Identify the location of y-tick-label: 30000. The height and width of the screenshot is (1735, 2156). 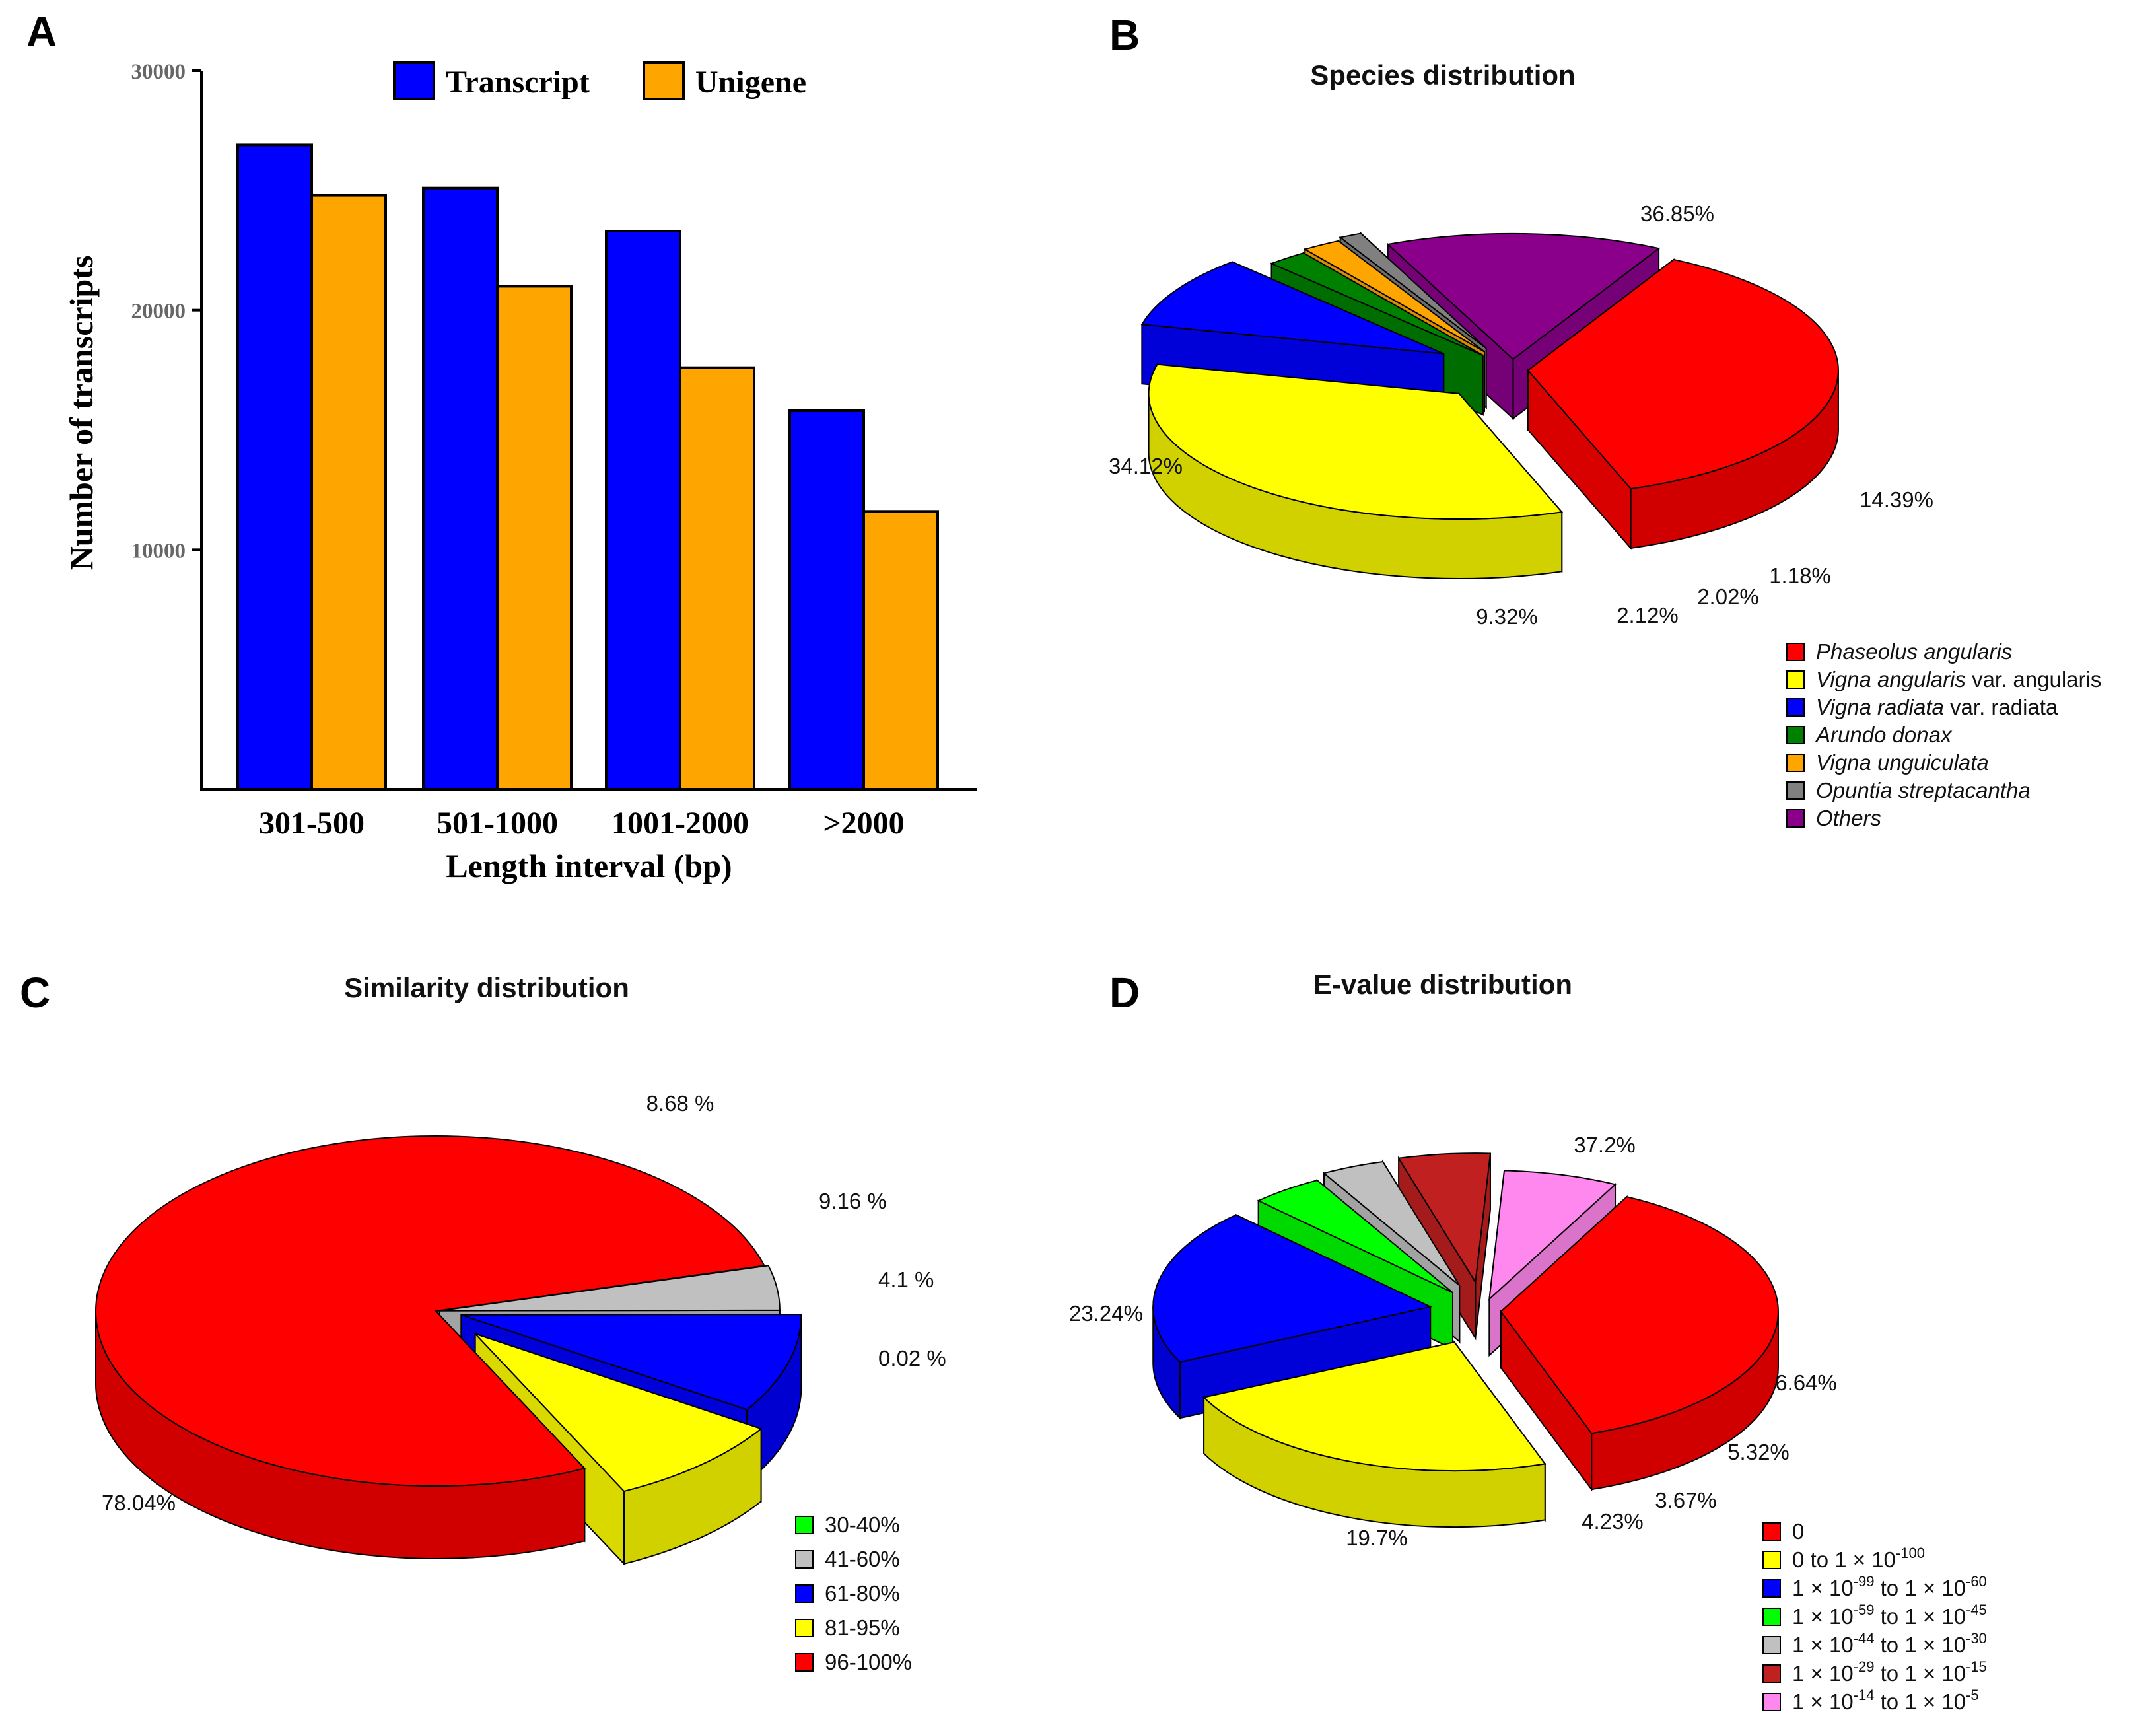
(158, 72).